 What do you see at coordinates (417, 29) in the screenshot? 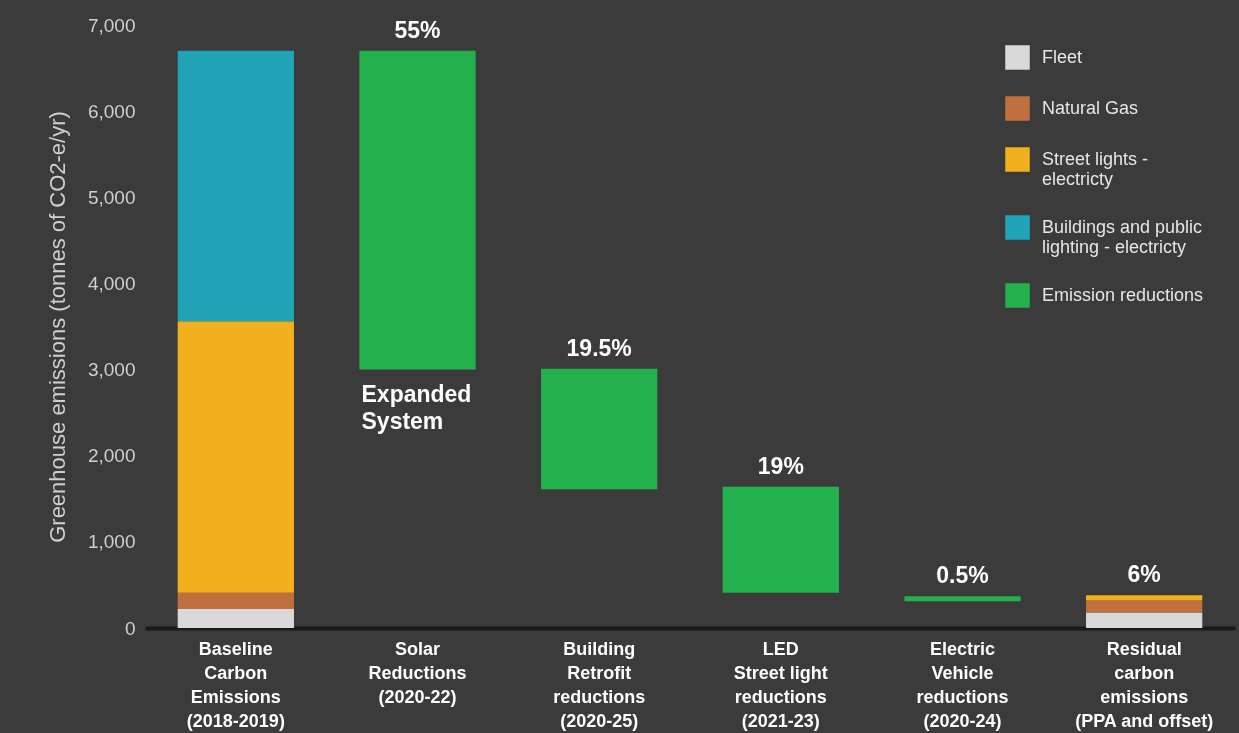
I see `annotation: 55%` at bounding box center [417, 29].